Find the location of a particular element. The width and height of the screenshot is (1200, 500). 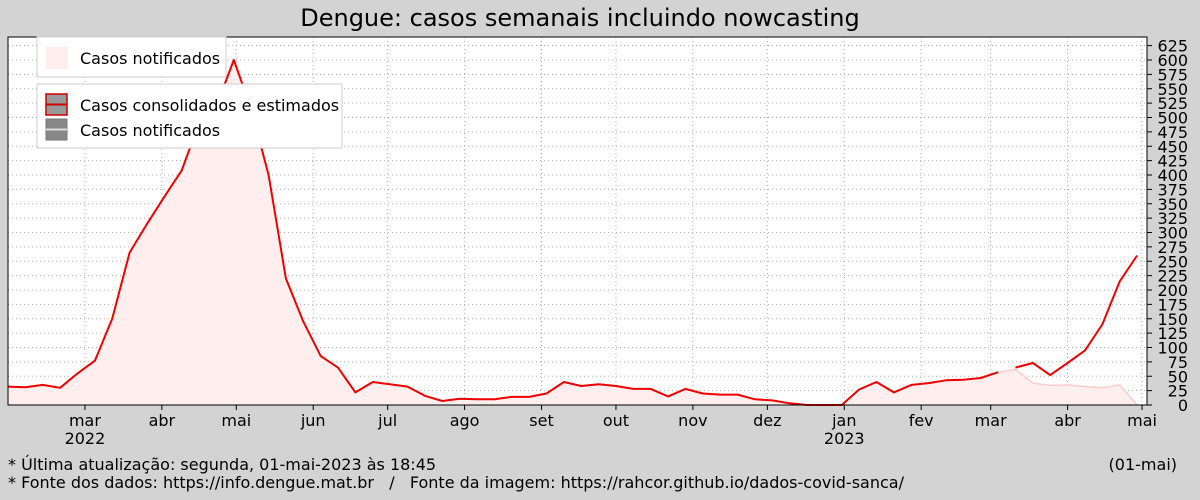

fill-legend: Casos notificados is located at coordinates (131, 57).